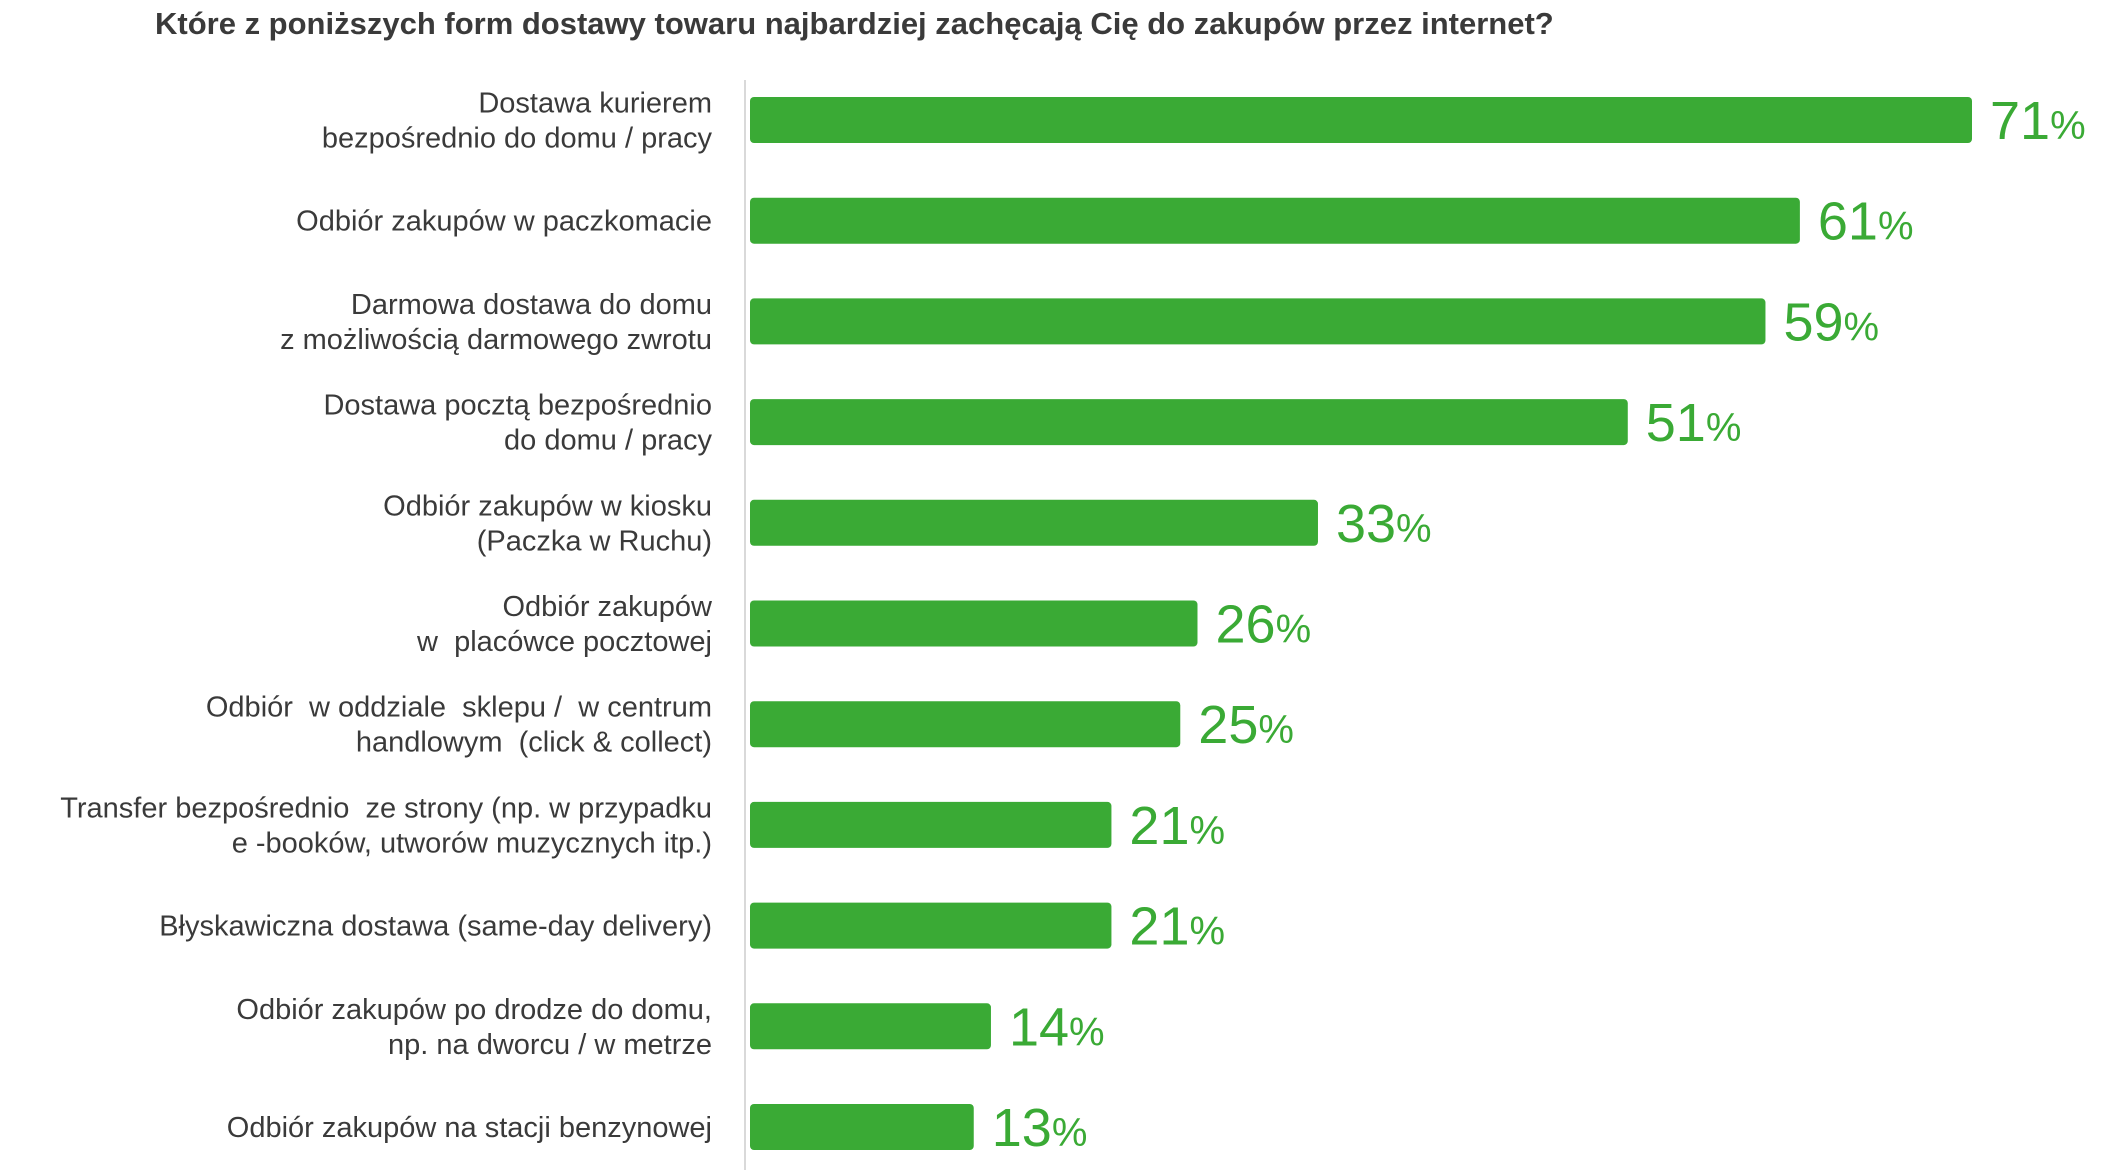 This screenshot has height=1170, width=2121. I want to click on value-label: 51%, so click(1694, 423).